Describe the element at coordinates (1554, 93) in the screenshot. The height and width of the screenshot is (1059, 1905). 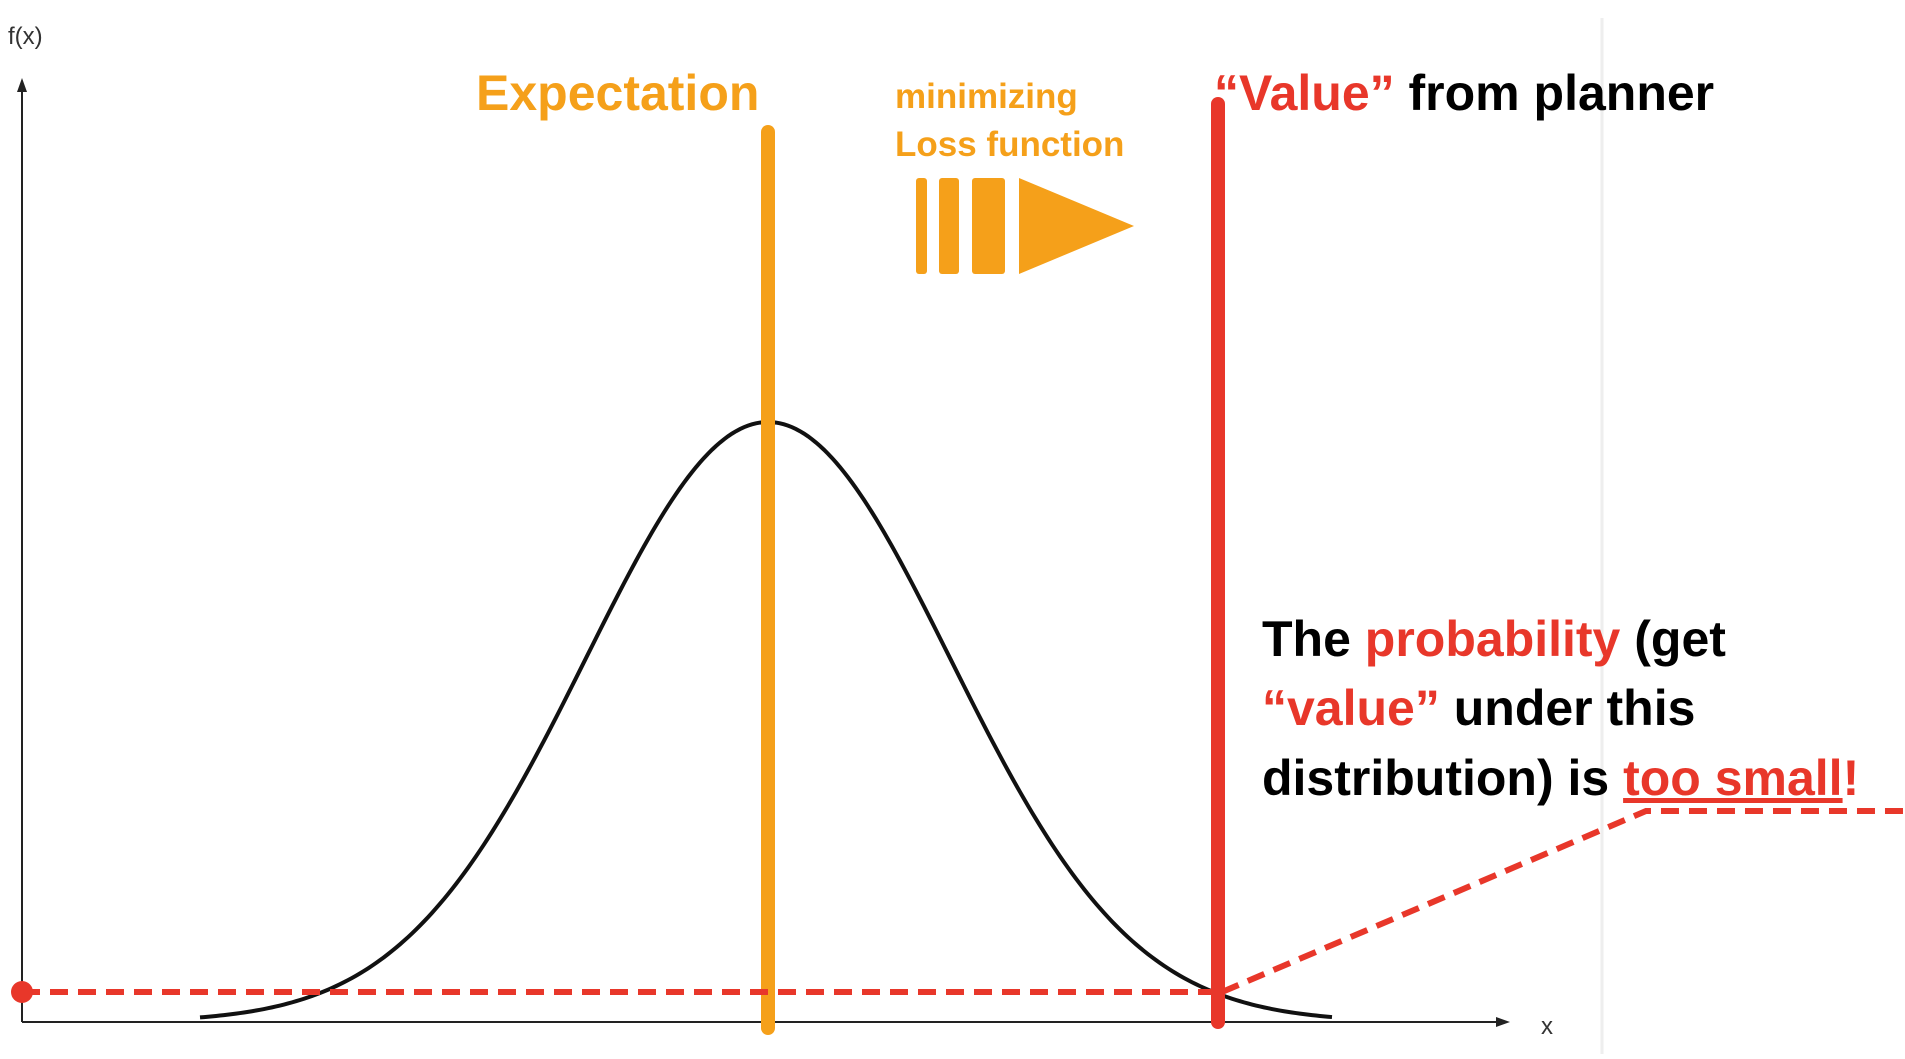
I see `value-rest: from planner` at that location.